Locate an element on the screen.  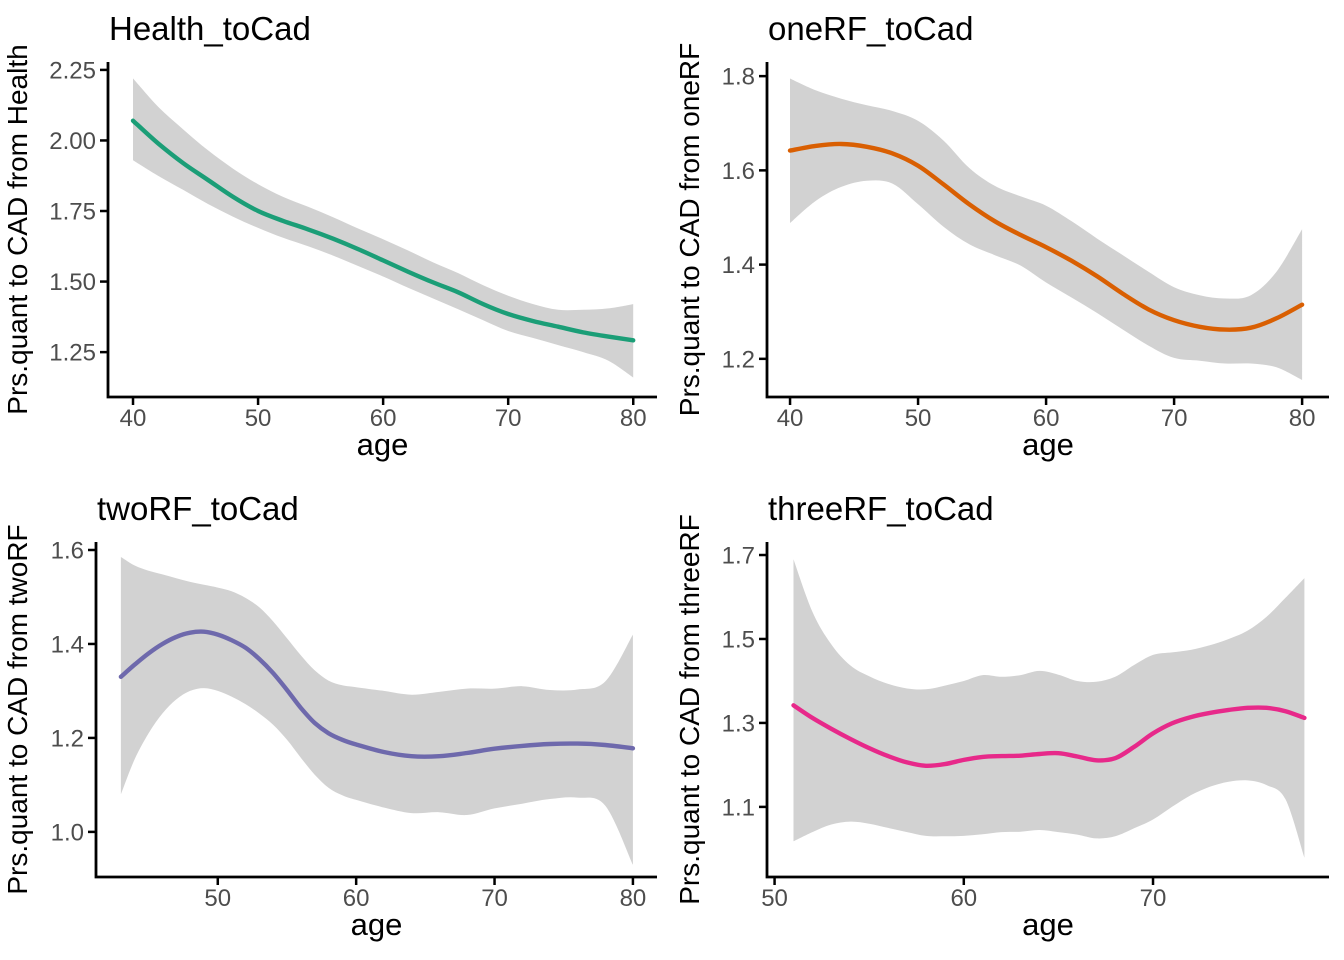
y-tick-label: 1.7 is located at coordinates (738, 556).